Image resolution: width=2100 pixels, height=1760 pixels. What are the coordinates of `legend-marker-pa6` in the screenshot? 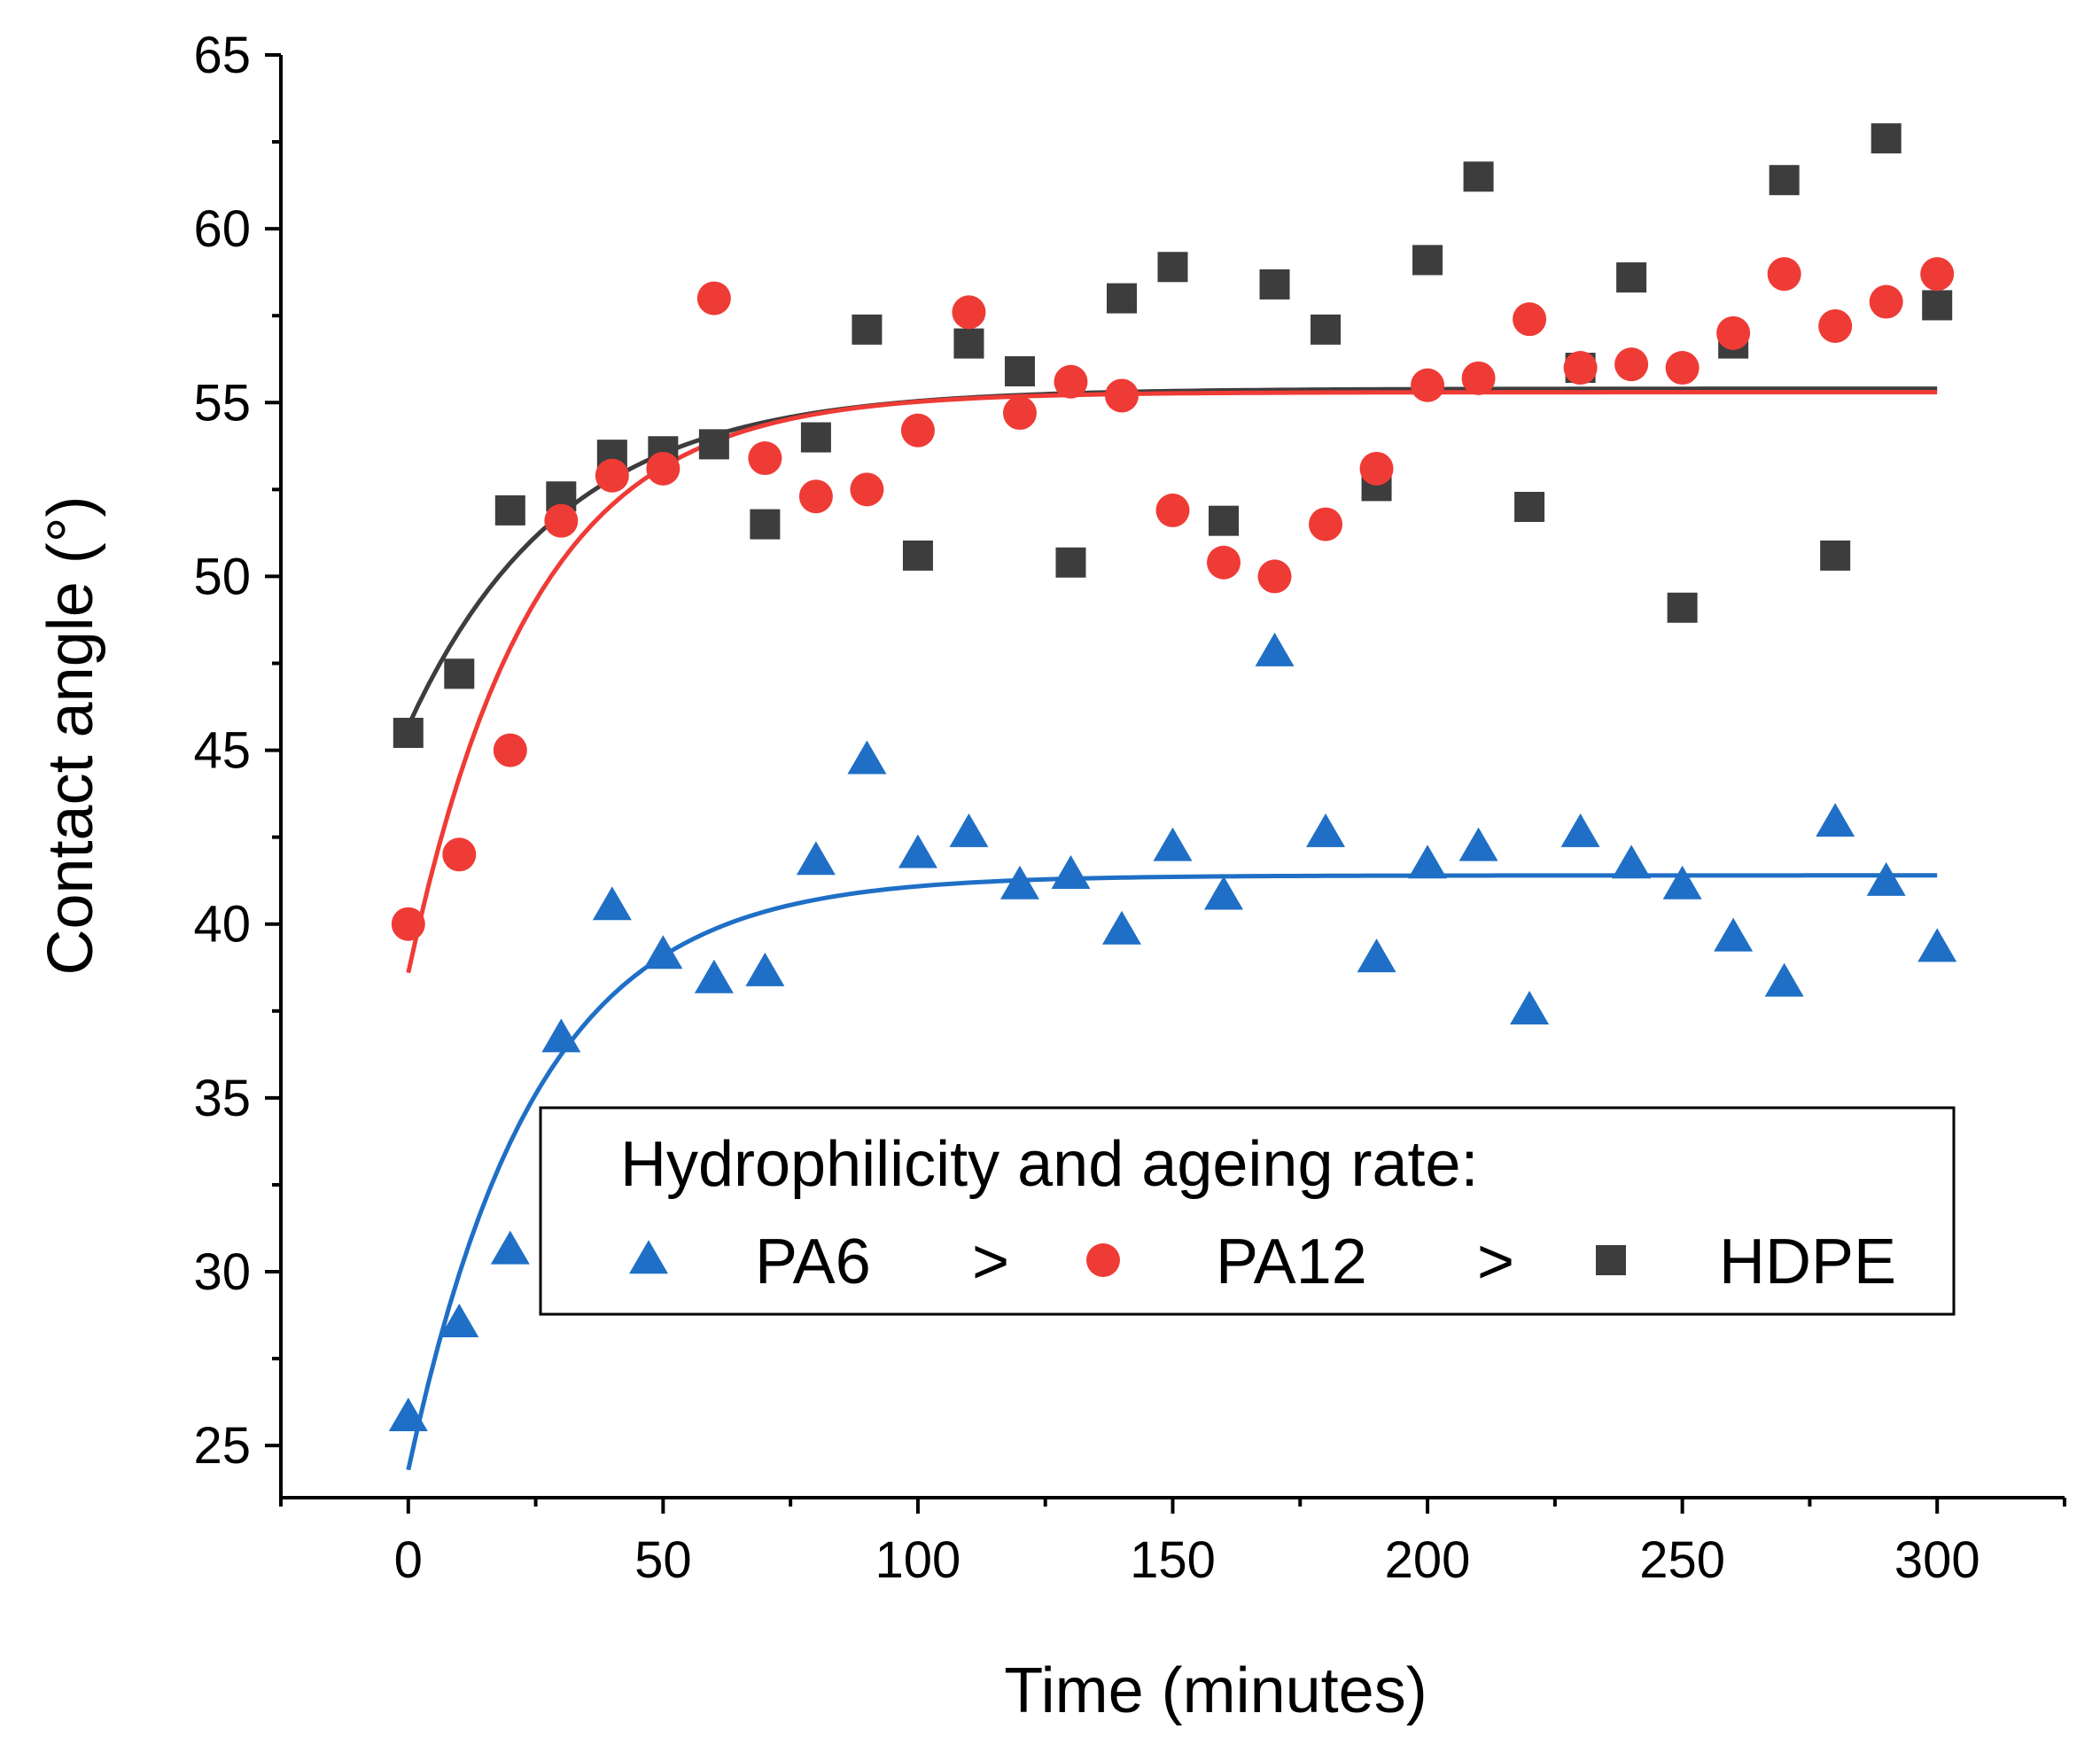 It's located at (648, 1257).